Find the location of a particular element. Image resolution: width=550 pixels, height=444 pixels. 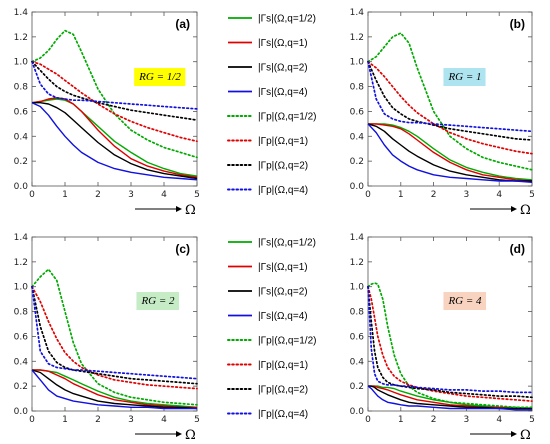

panel-label: (c) is located at coordinates (182, 249).